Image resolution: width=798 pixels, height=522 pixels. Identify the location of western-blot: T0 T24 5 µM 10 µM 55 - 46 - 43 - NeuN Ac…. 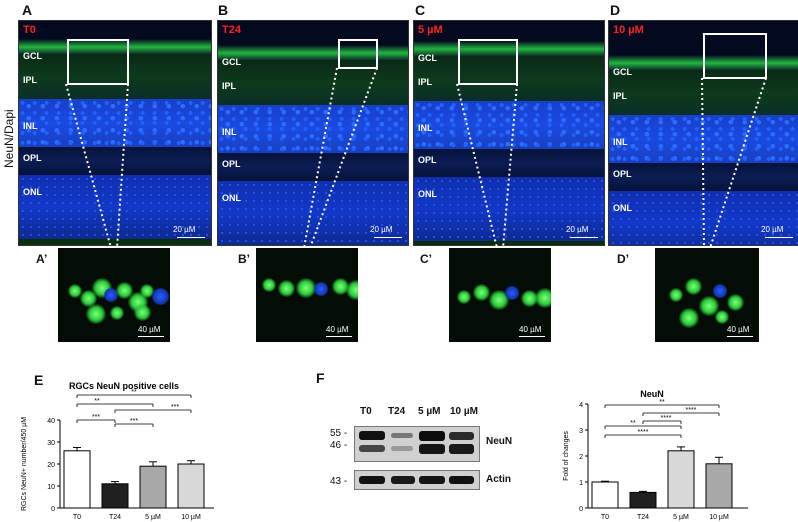
(419, 450).